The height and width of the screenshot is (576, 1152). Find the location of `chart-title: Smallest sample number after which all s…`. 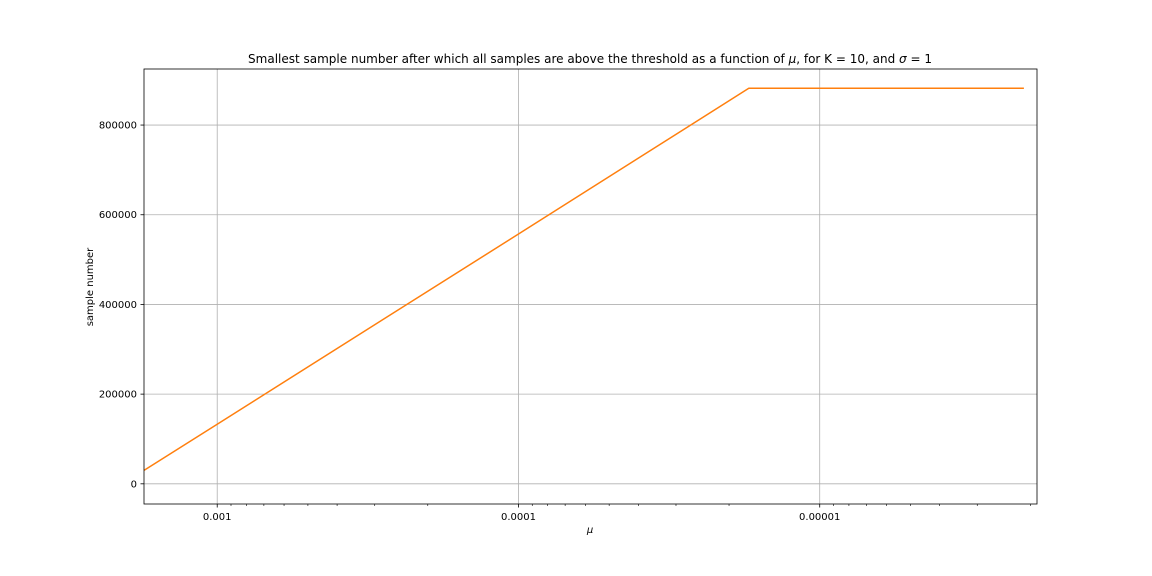

chart-title: Smallest sample number after which all s… is located at coordinates (590, 59).